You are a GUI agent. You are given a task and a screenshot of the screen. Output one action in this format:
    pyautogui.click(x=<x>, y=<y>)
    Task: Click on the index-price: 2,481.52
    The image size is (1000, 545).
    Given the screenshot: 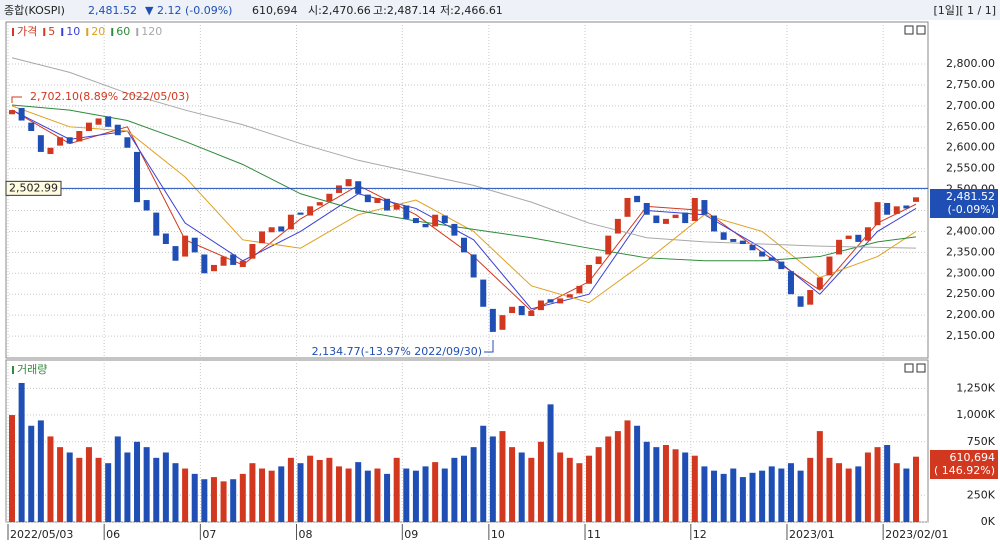 What is the action you would take?
    pyautogui.click(x=112, y=10)
    